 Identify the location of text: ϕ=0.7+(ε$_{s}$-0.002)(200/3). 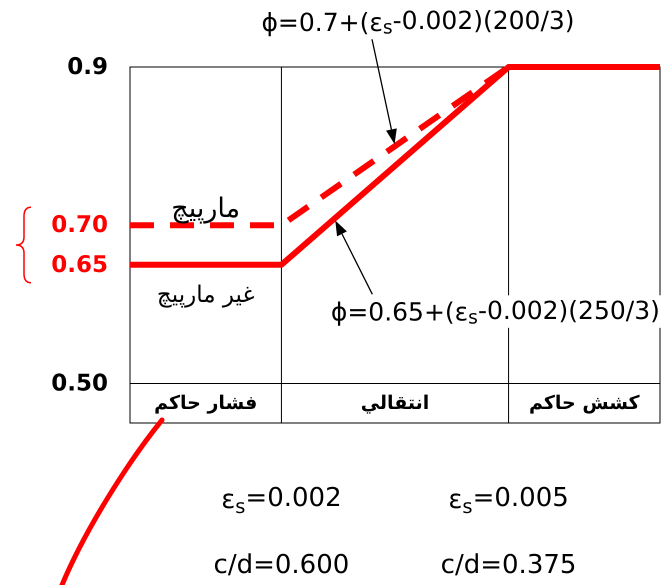
(418, 22).